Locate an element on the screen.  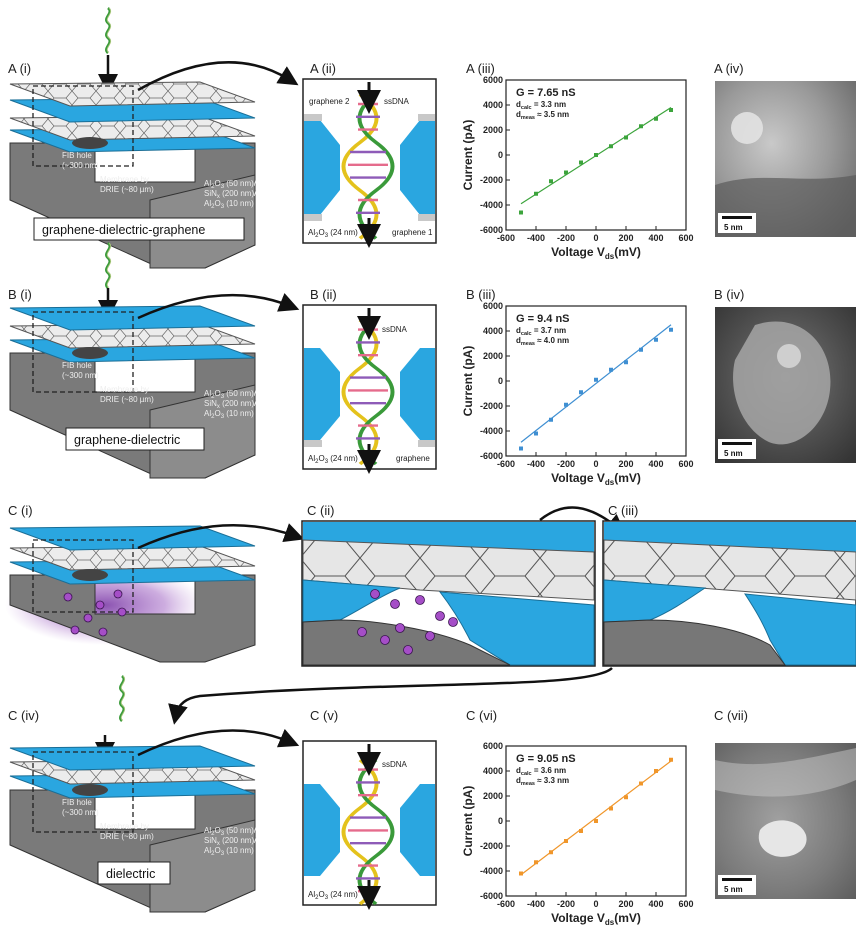
panel-label-a-ii: A (ii) is located at coordinates (323, 68).